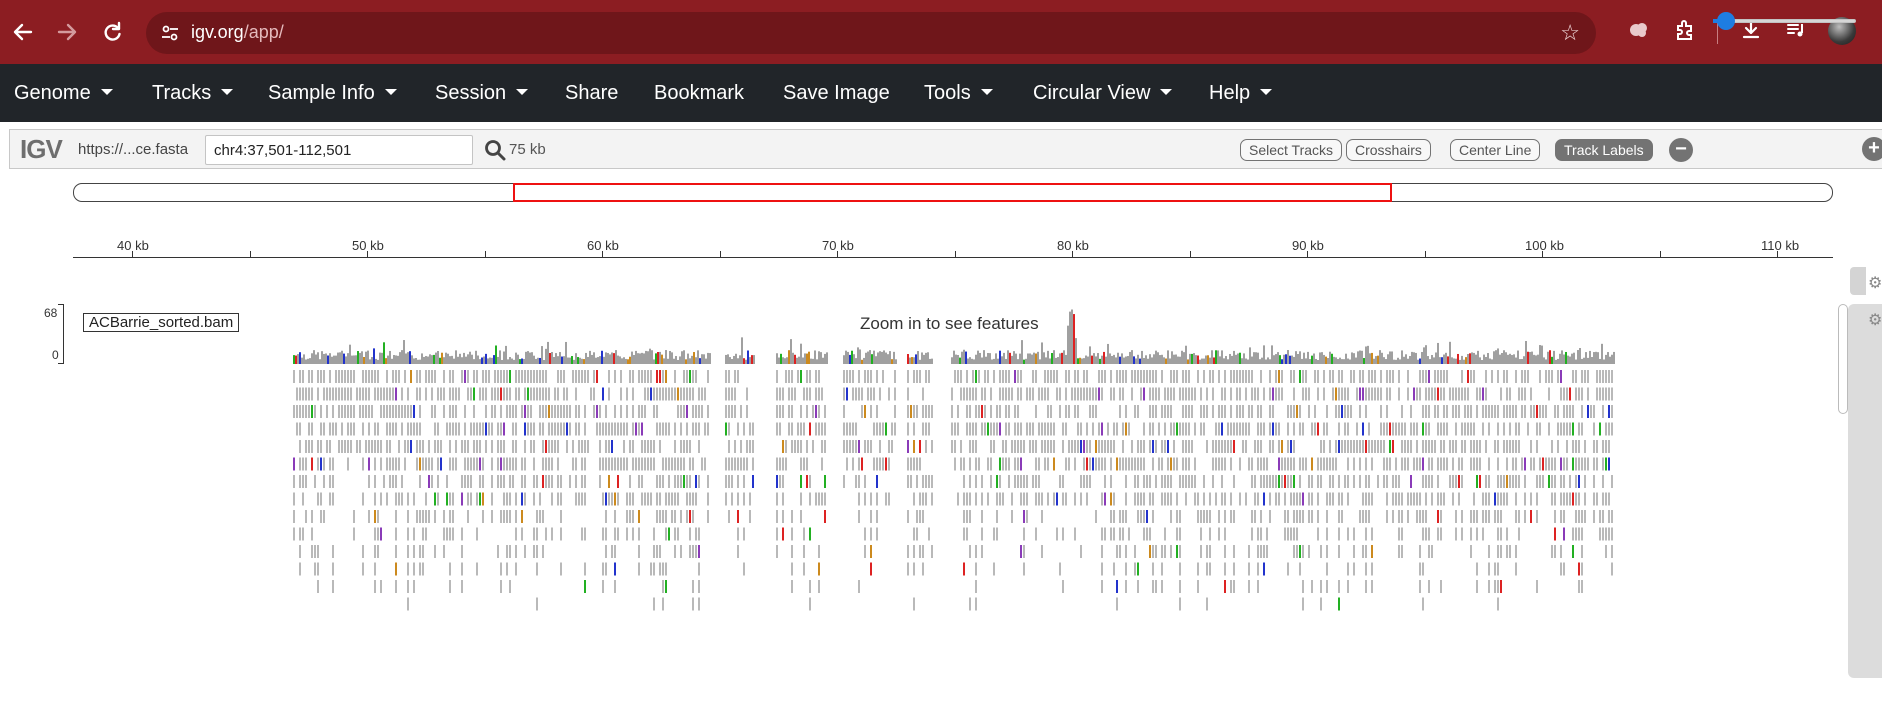 Image resolution: width=1882 pixels, height=721 pixels. I want to click on media-control-icon, so click(1796, 32).